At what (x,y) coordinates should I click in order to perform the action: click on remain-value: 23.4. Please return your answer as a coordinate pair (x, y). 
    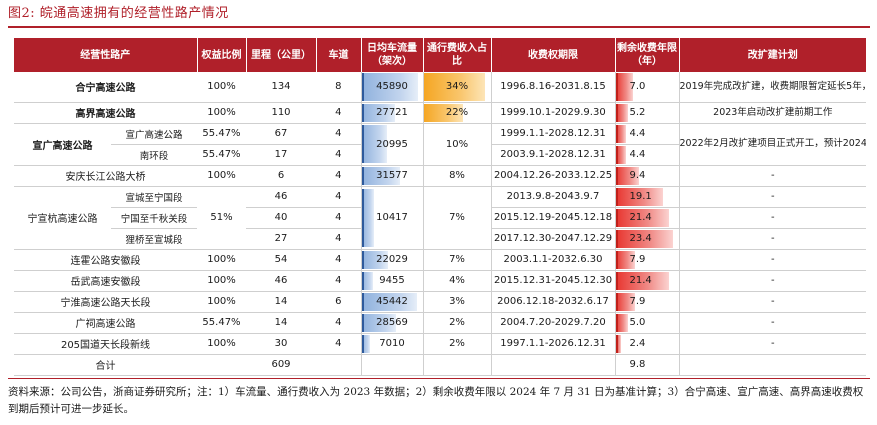
    Looking at the image, I should click on (640, 238).